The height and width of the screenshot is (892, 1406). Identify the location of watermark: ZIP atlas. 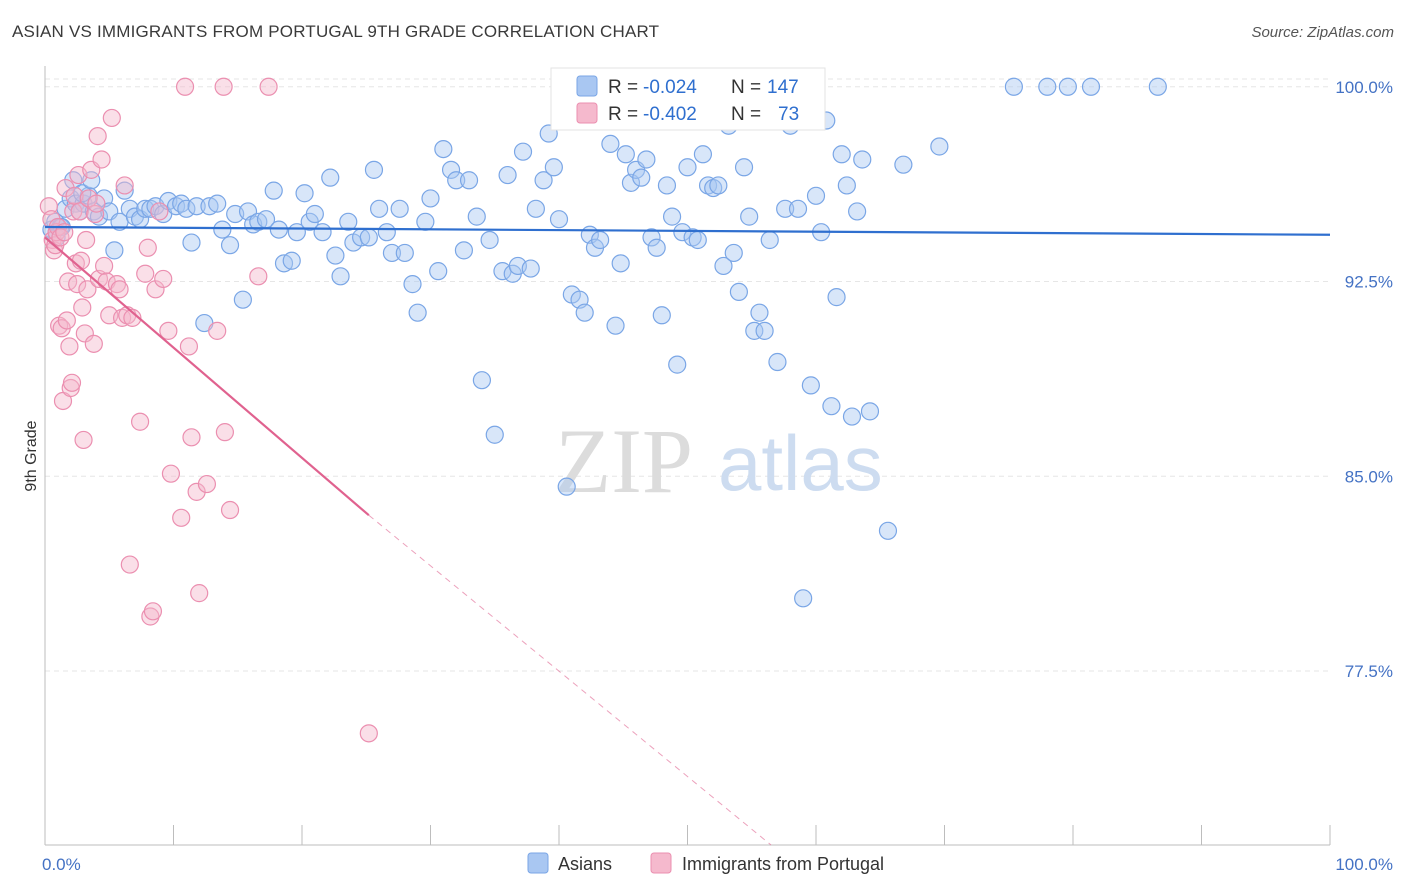
(719, 461).